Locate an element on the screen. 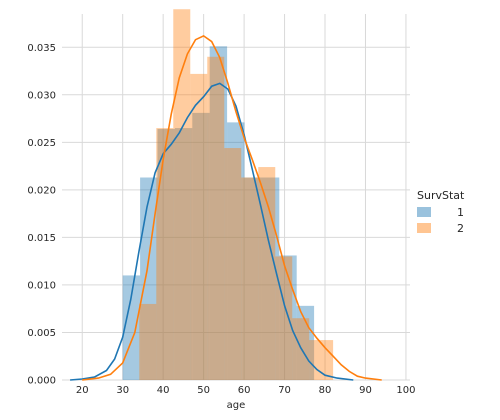 The height and width of the screenshot is (420, 500). legend-title: SurvStat is located at coordinates (441, 195).